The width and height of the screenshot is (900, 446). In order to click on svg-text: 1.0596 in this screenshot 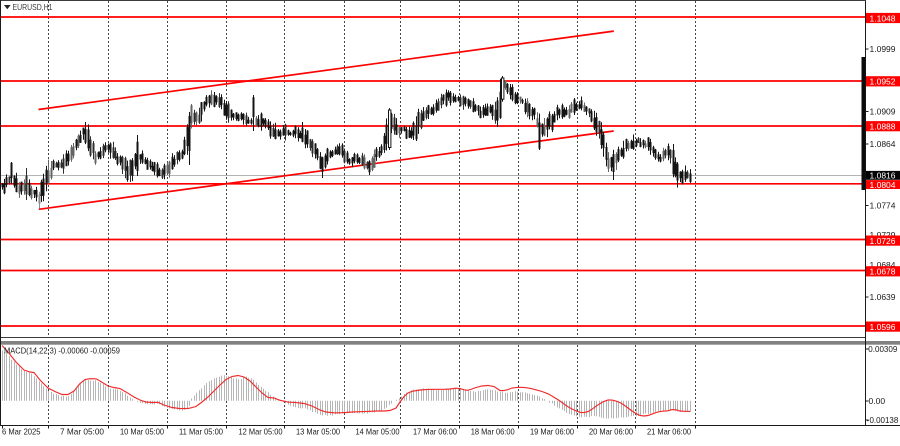, I will do `click(883, 327)`.